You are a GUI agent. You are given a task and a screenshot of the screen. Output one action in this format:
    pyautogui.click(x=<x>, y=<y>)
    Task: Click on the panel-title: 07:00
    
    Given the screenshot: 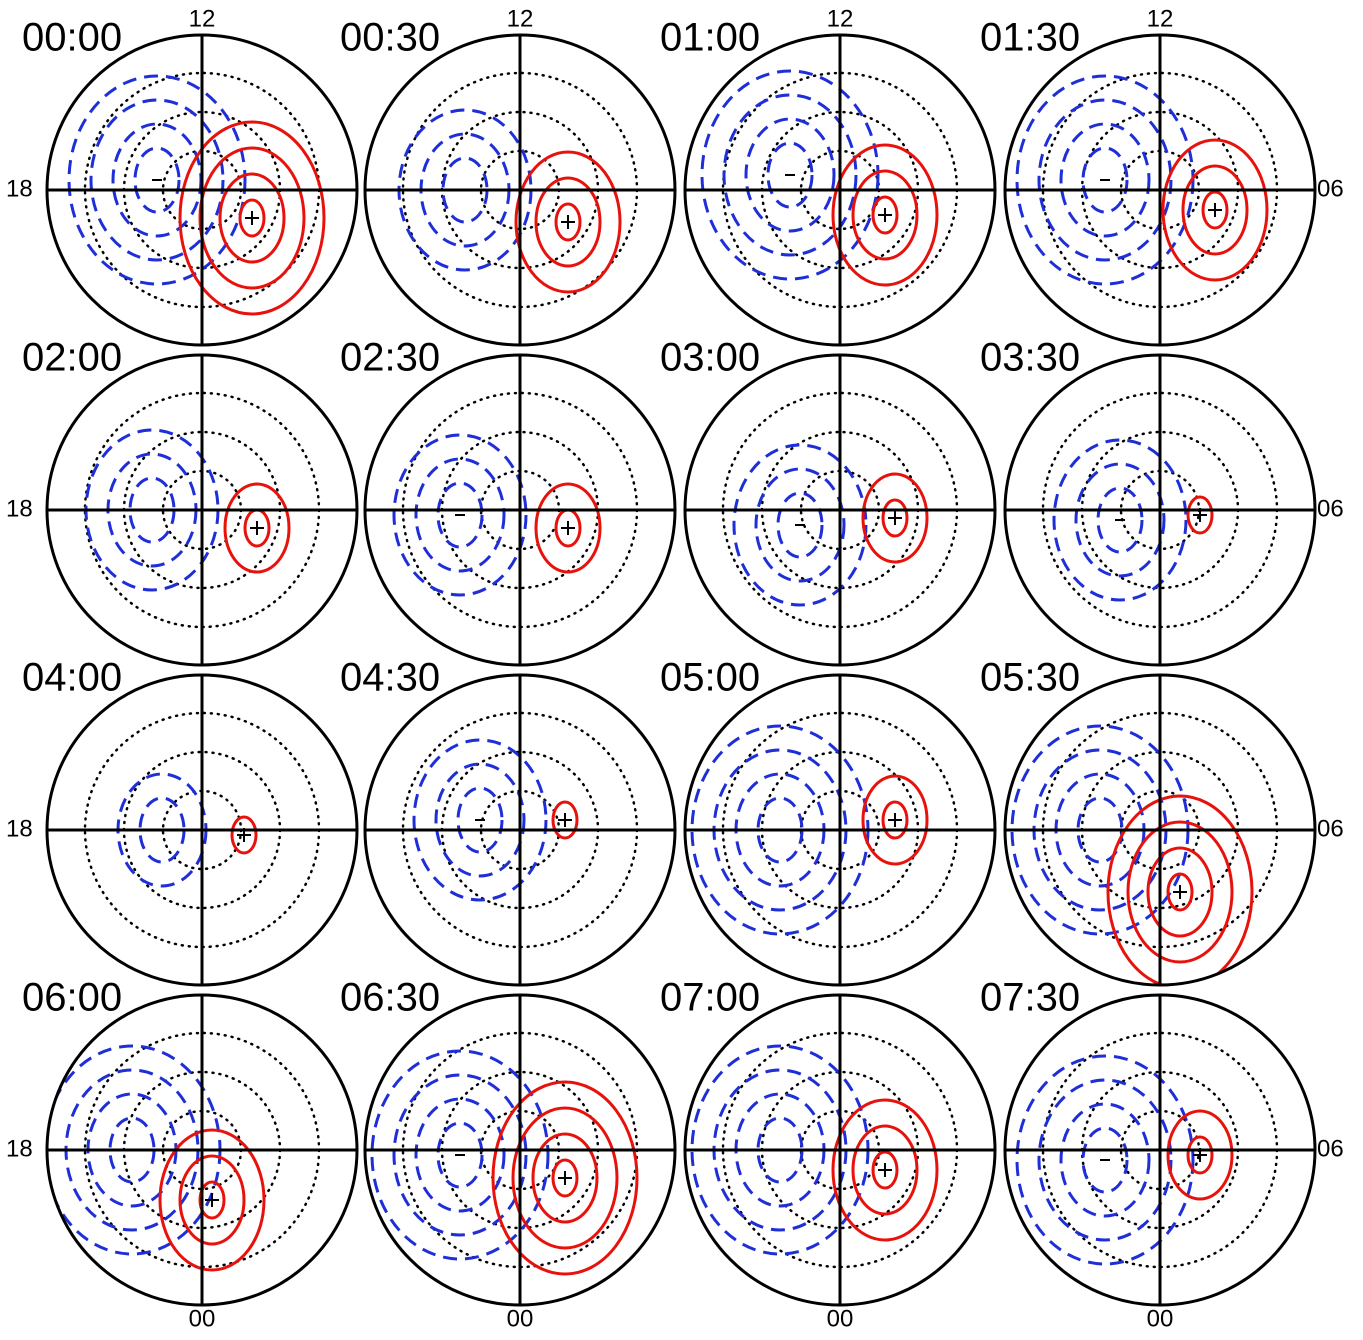 What is the action you would take?
    pyautogui.click(x=710, y=998)
    